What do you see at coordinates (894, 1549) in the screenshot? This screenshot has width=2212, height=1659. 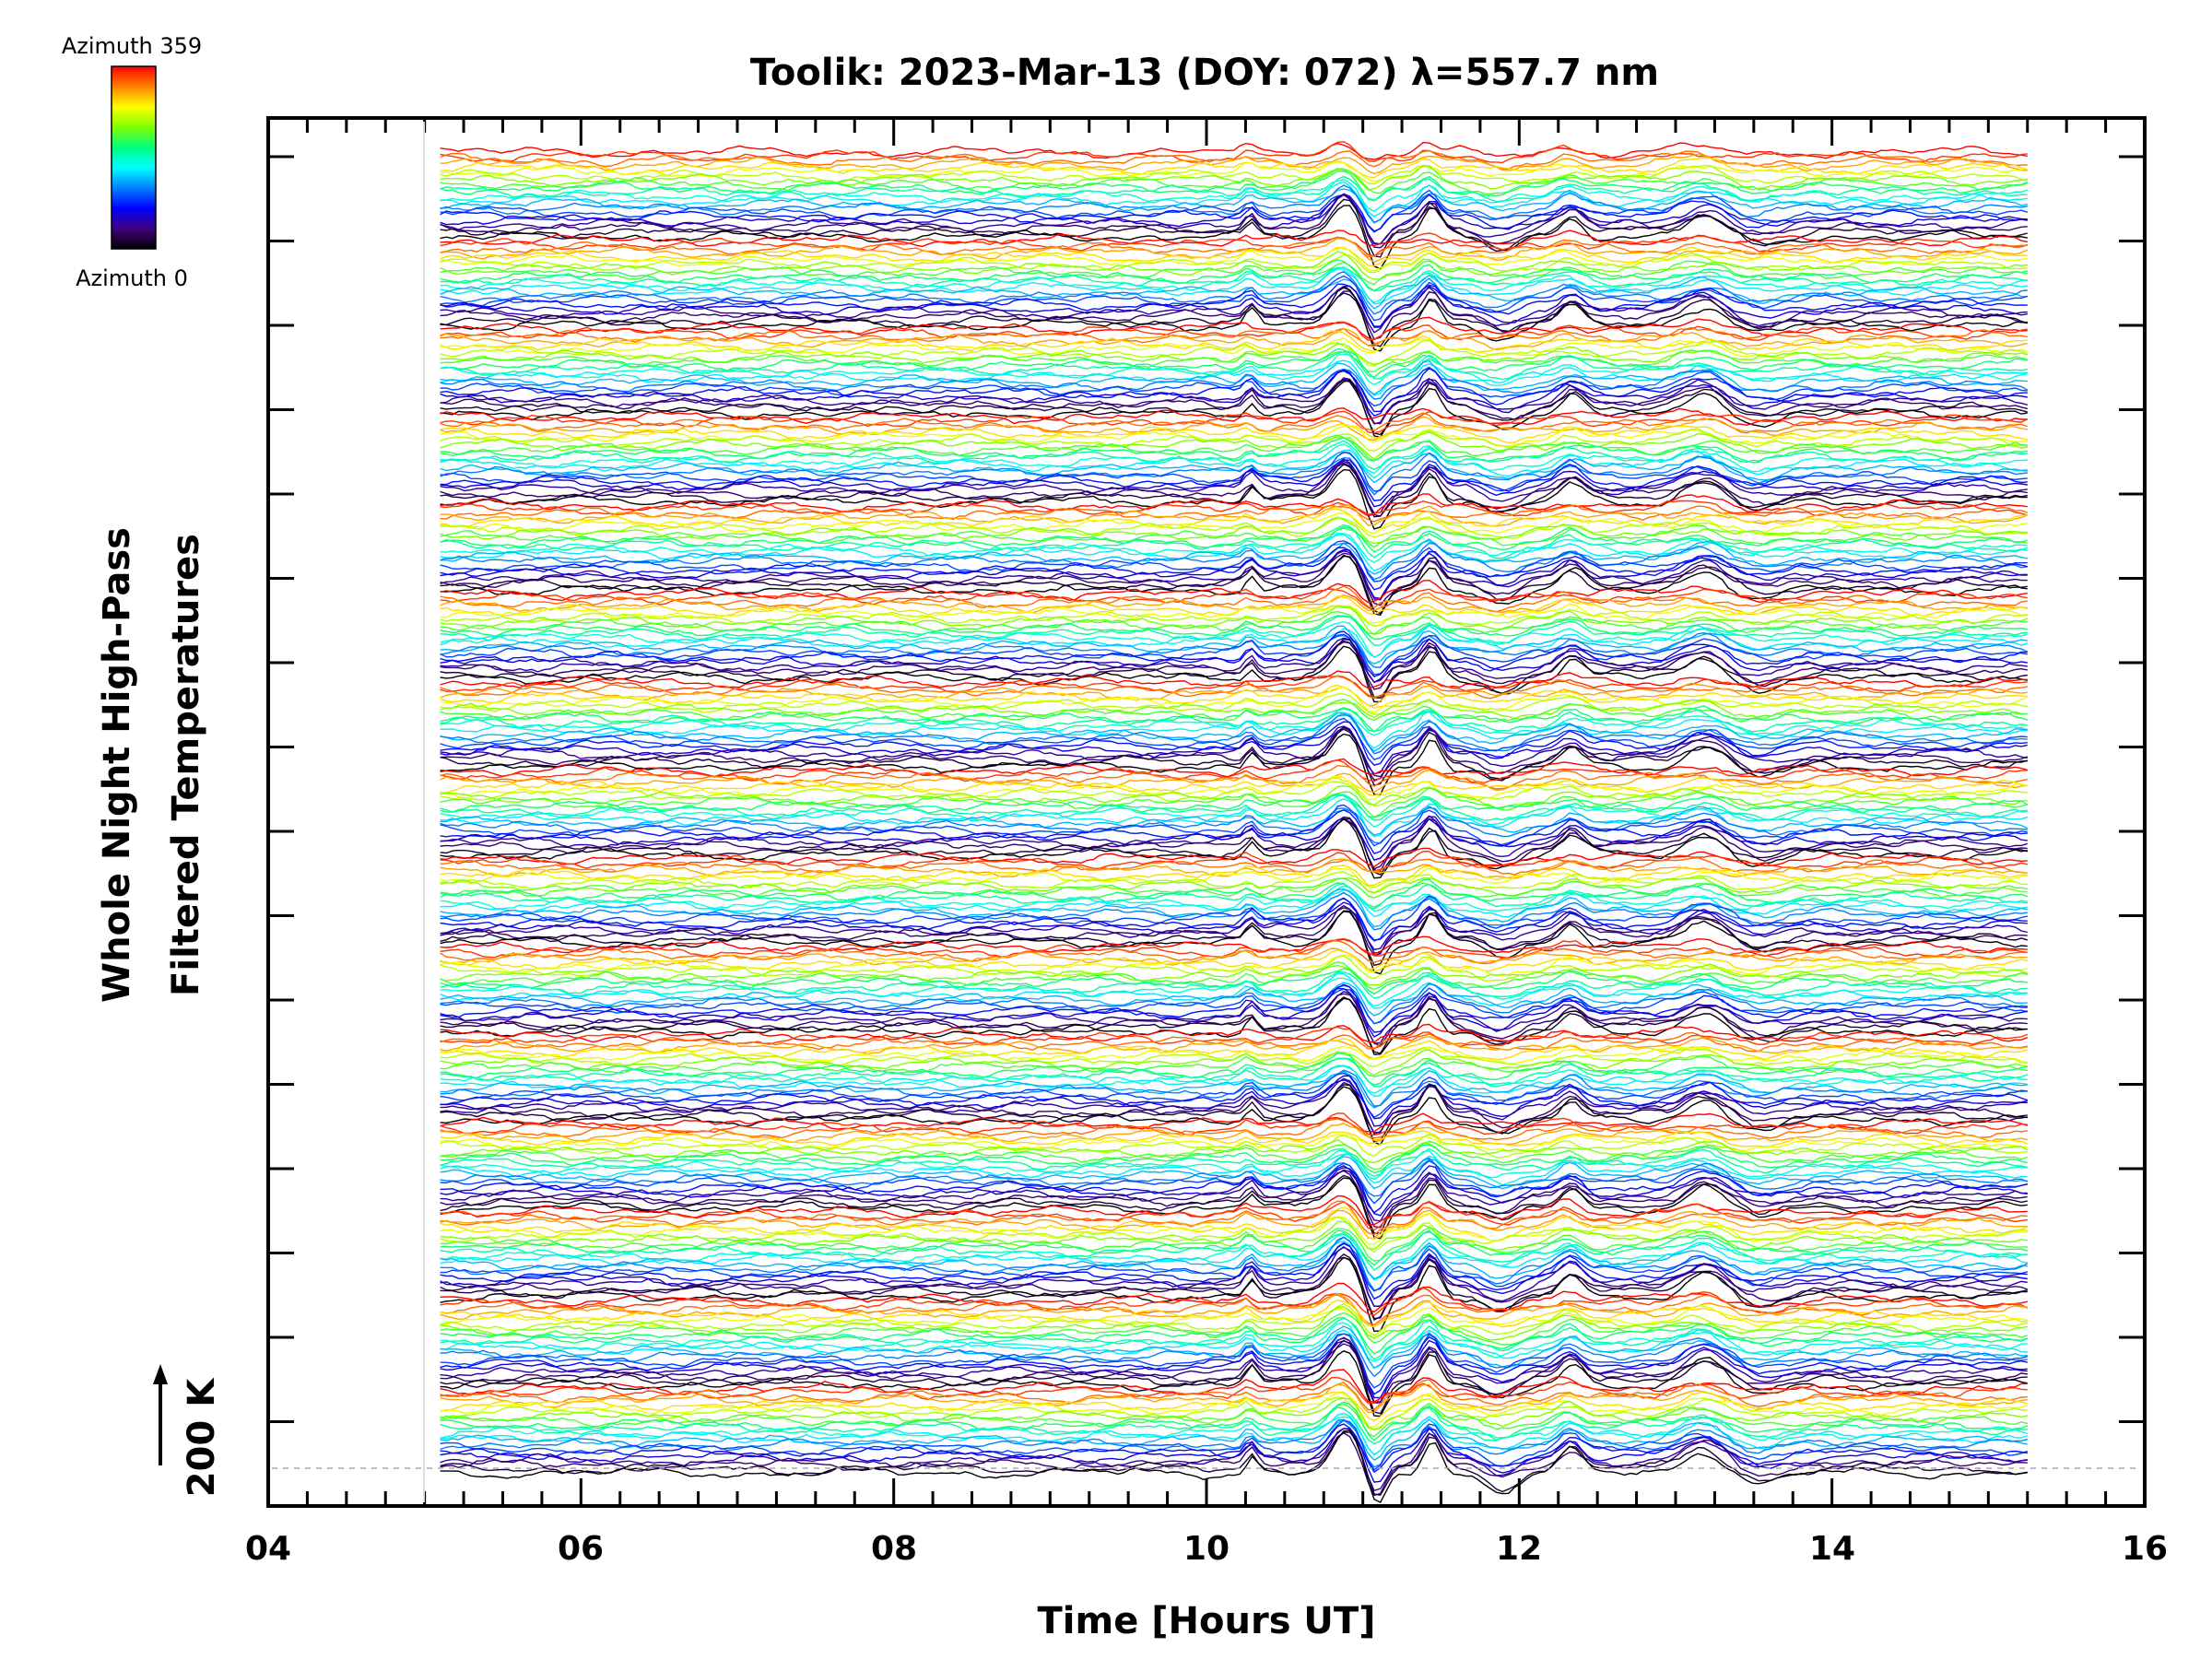 I see `x-tick-label-08: 08` at bounding box center [894, 1549].